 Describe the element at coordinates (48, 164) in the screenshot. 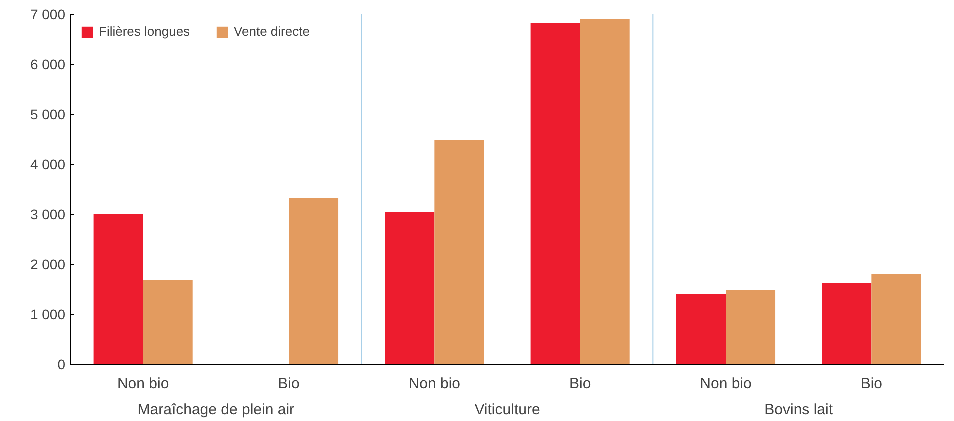

I see `y-tick-label: 4 000` at that location.